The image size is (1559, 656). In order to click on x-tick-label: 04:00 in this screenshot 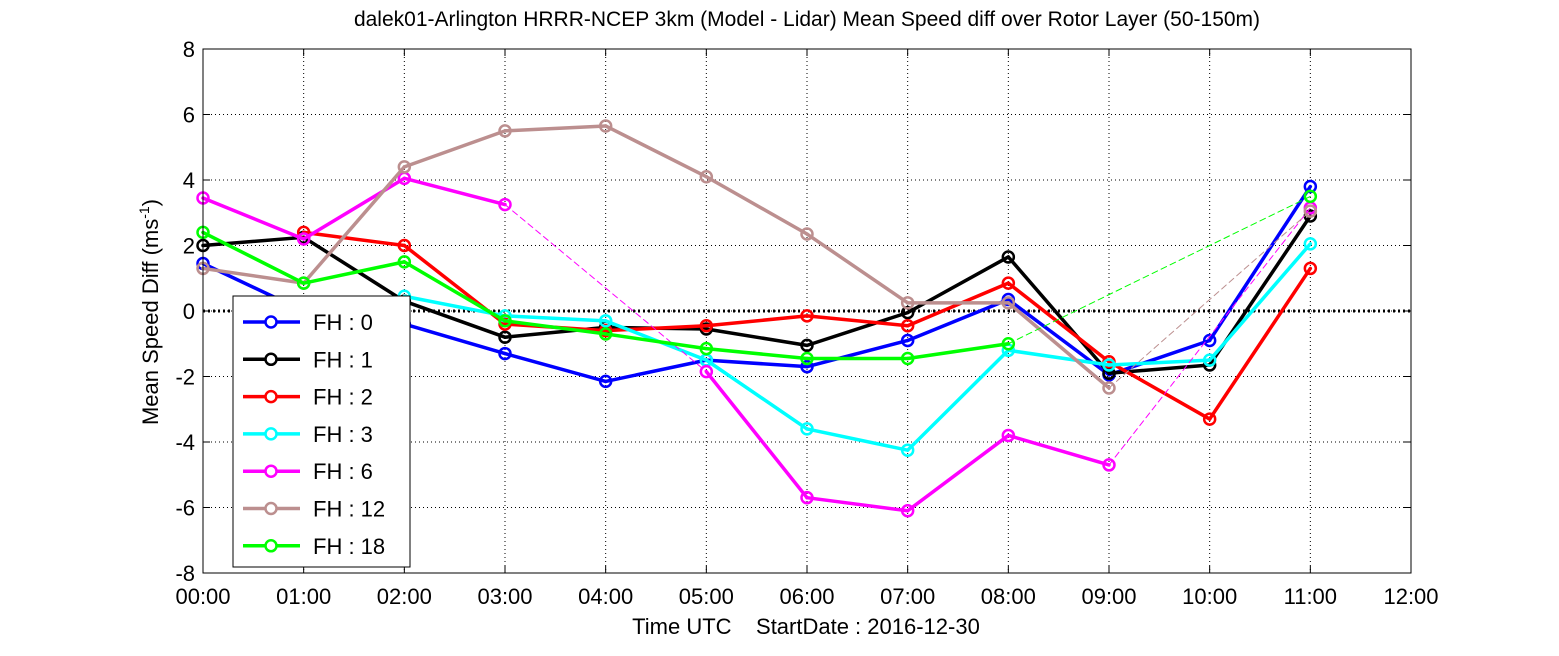, I will do `click(605, 596)`.